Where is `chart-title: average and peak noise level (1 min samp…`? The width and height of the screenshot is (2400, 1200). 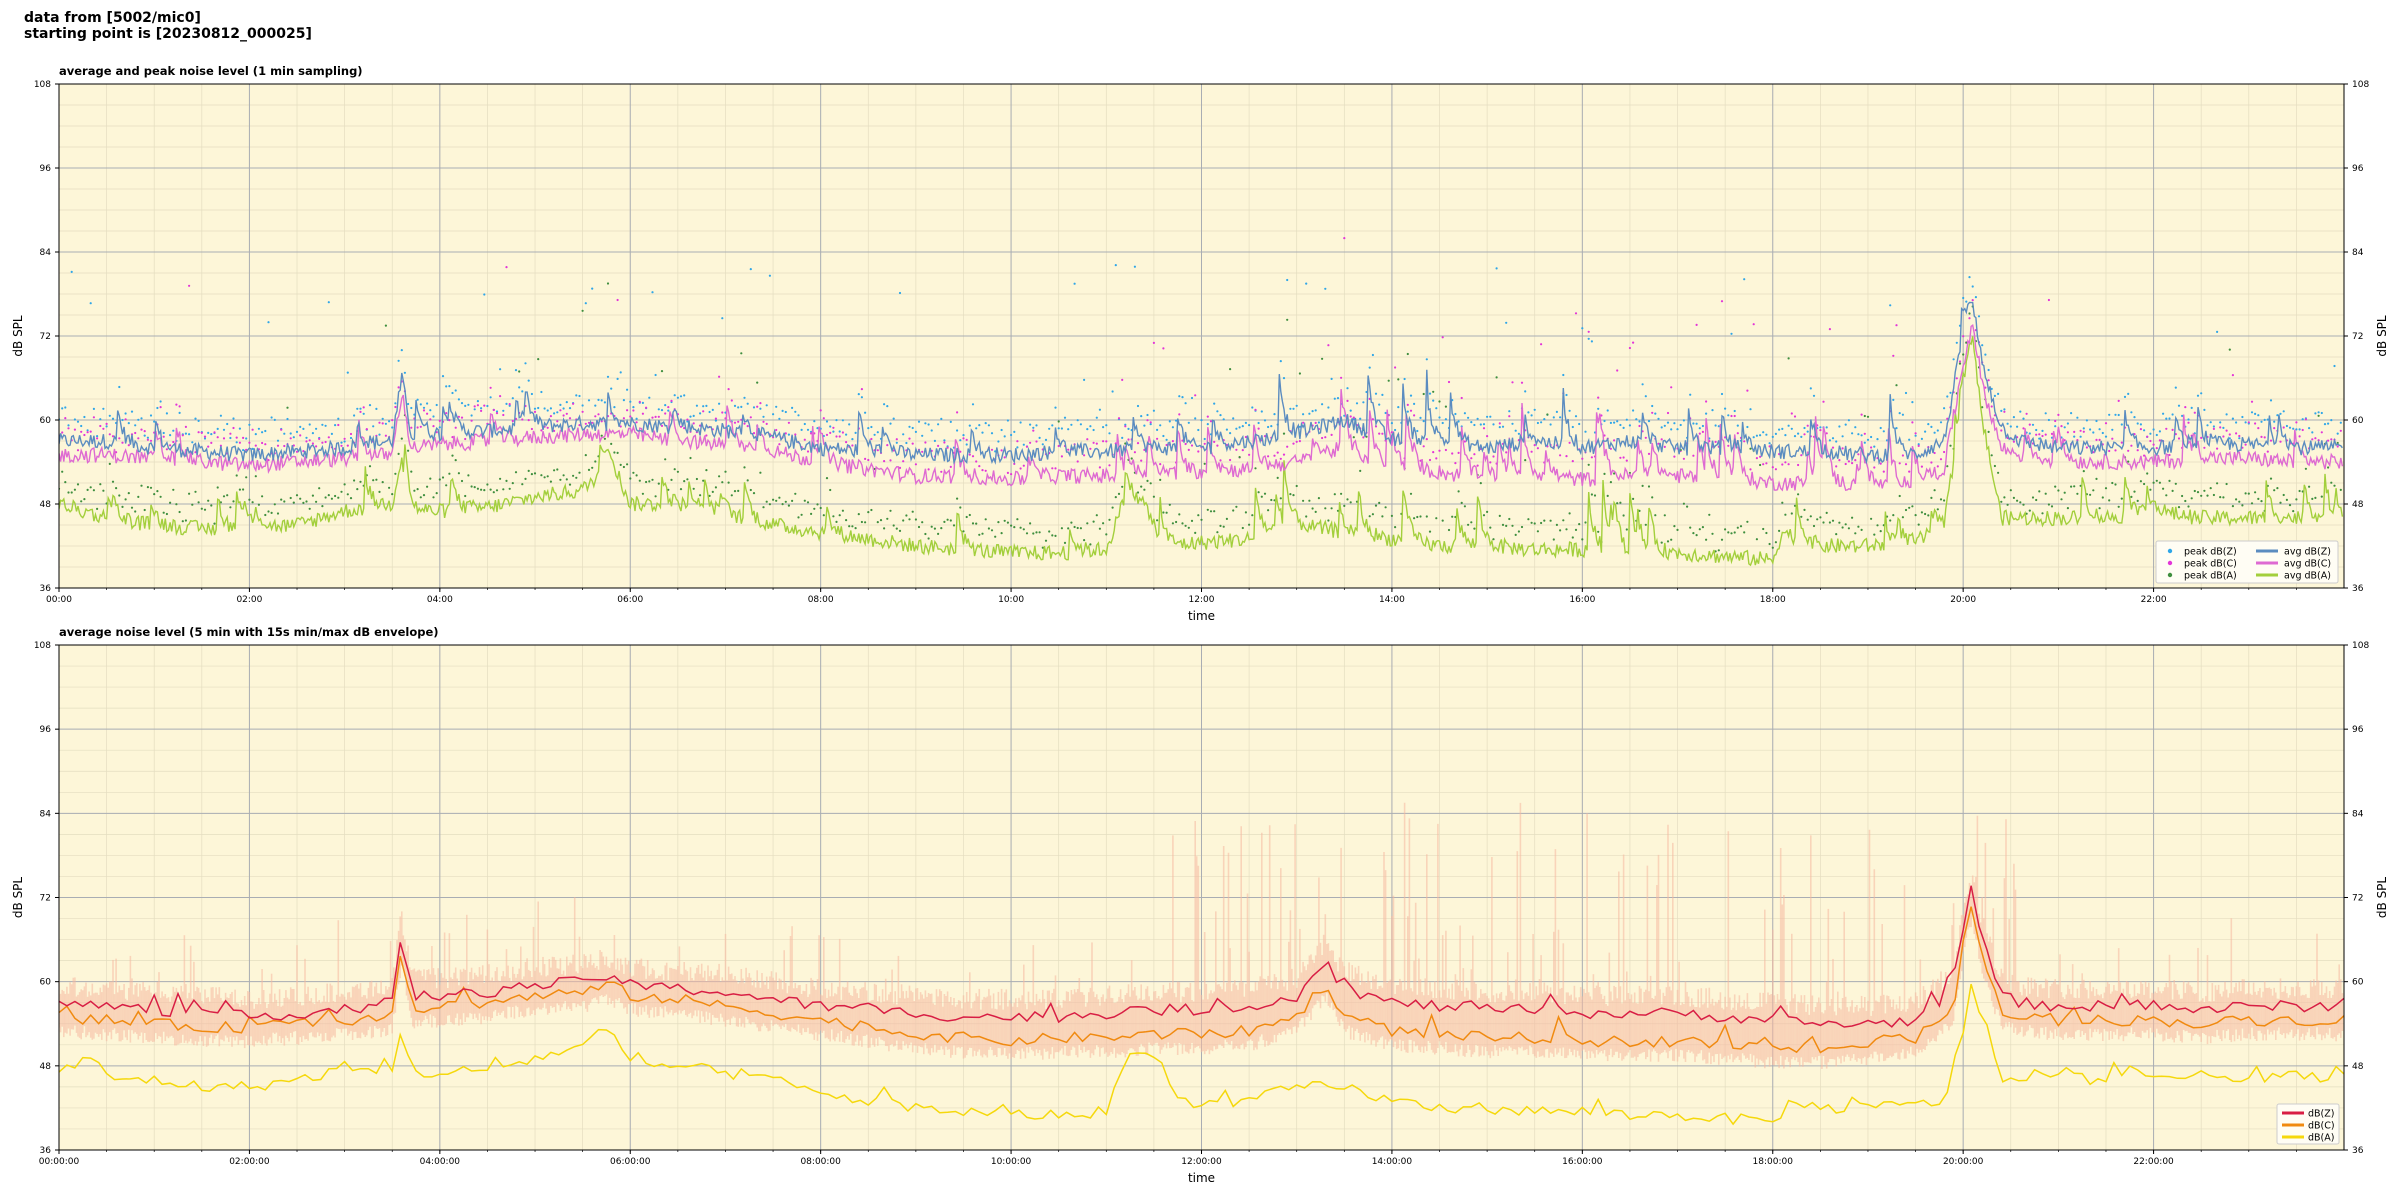
chart-title: average and peak noise level (1 min samp… is located at coordinates (211, 71).